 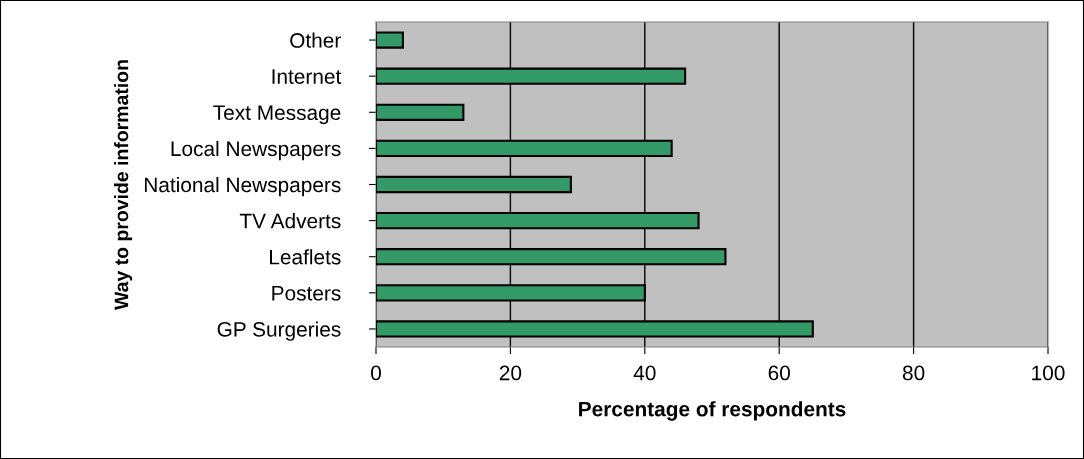 What do you see at coordinates (779, 373) in the screenshot?
I see `x-tick-label: 60` at bounding box center [779, 373].